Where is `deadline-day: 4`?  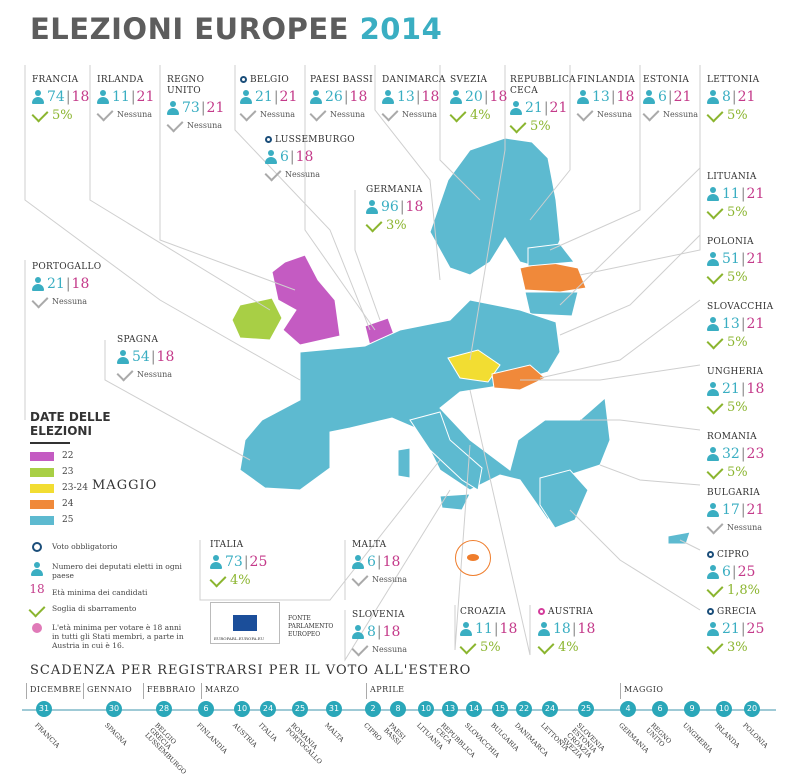
deadline-day: 4 is located at coordinates (628, 709).